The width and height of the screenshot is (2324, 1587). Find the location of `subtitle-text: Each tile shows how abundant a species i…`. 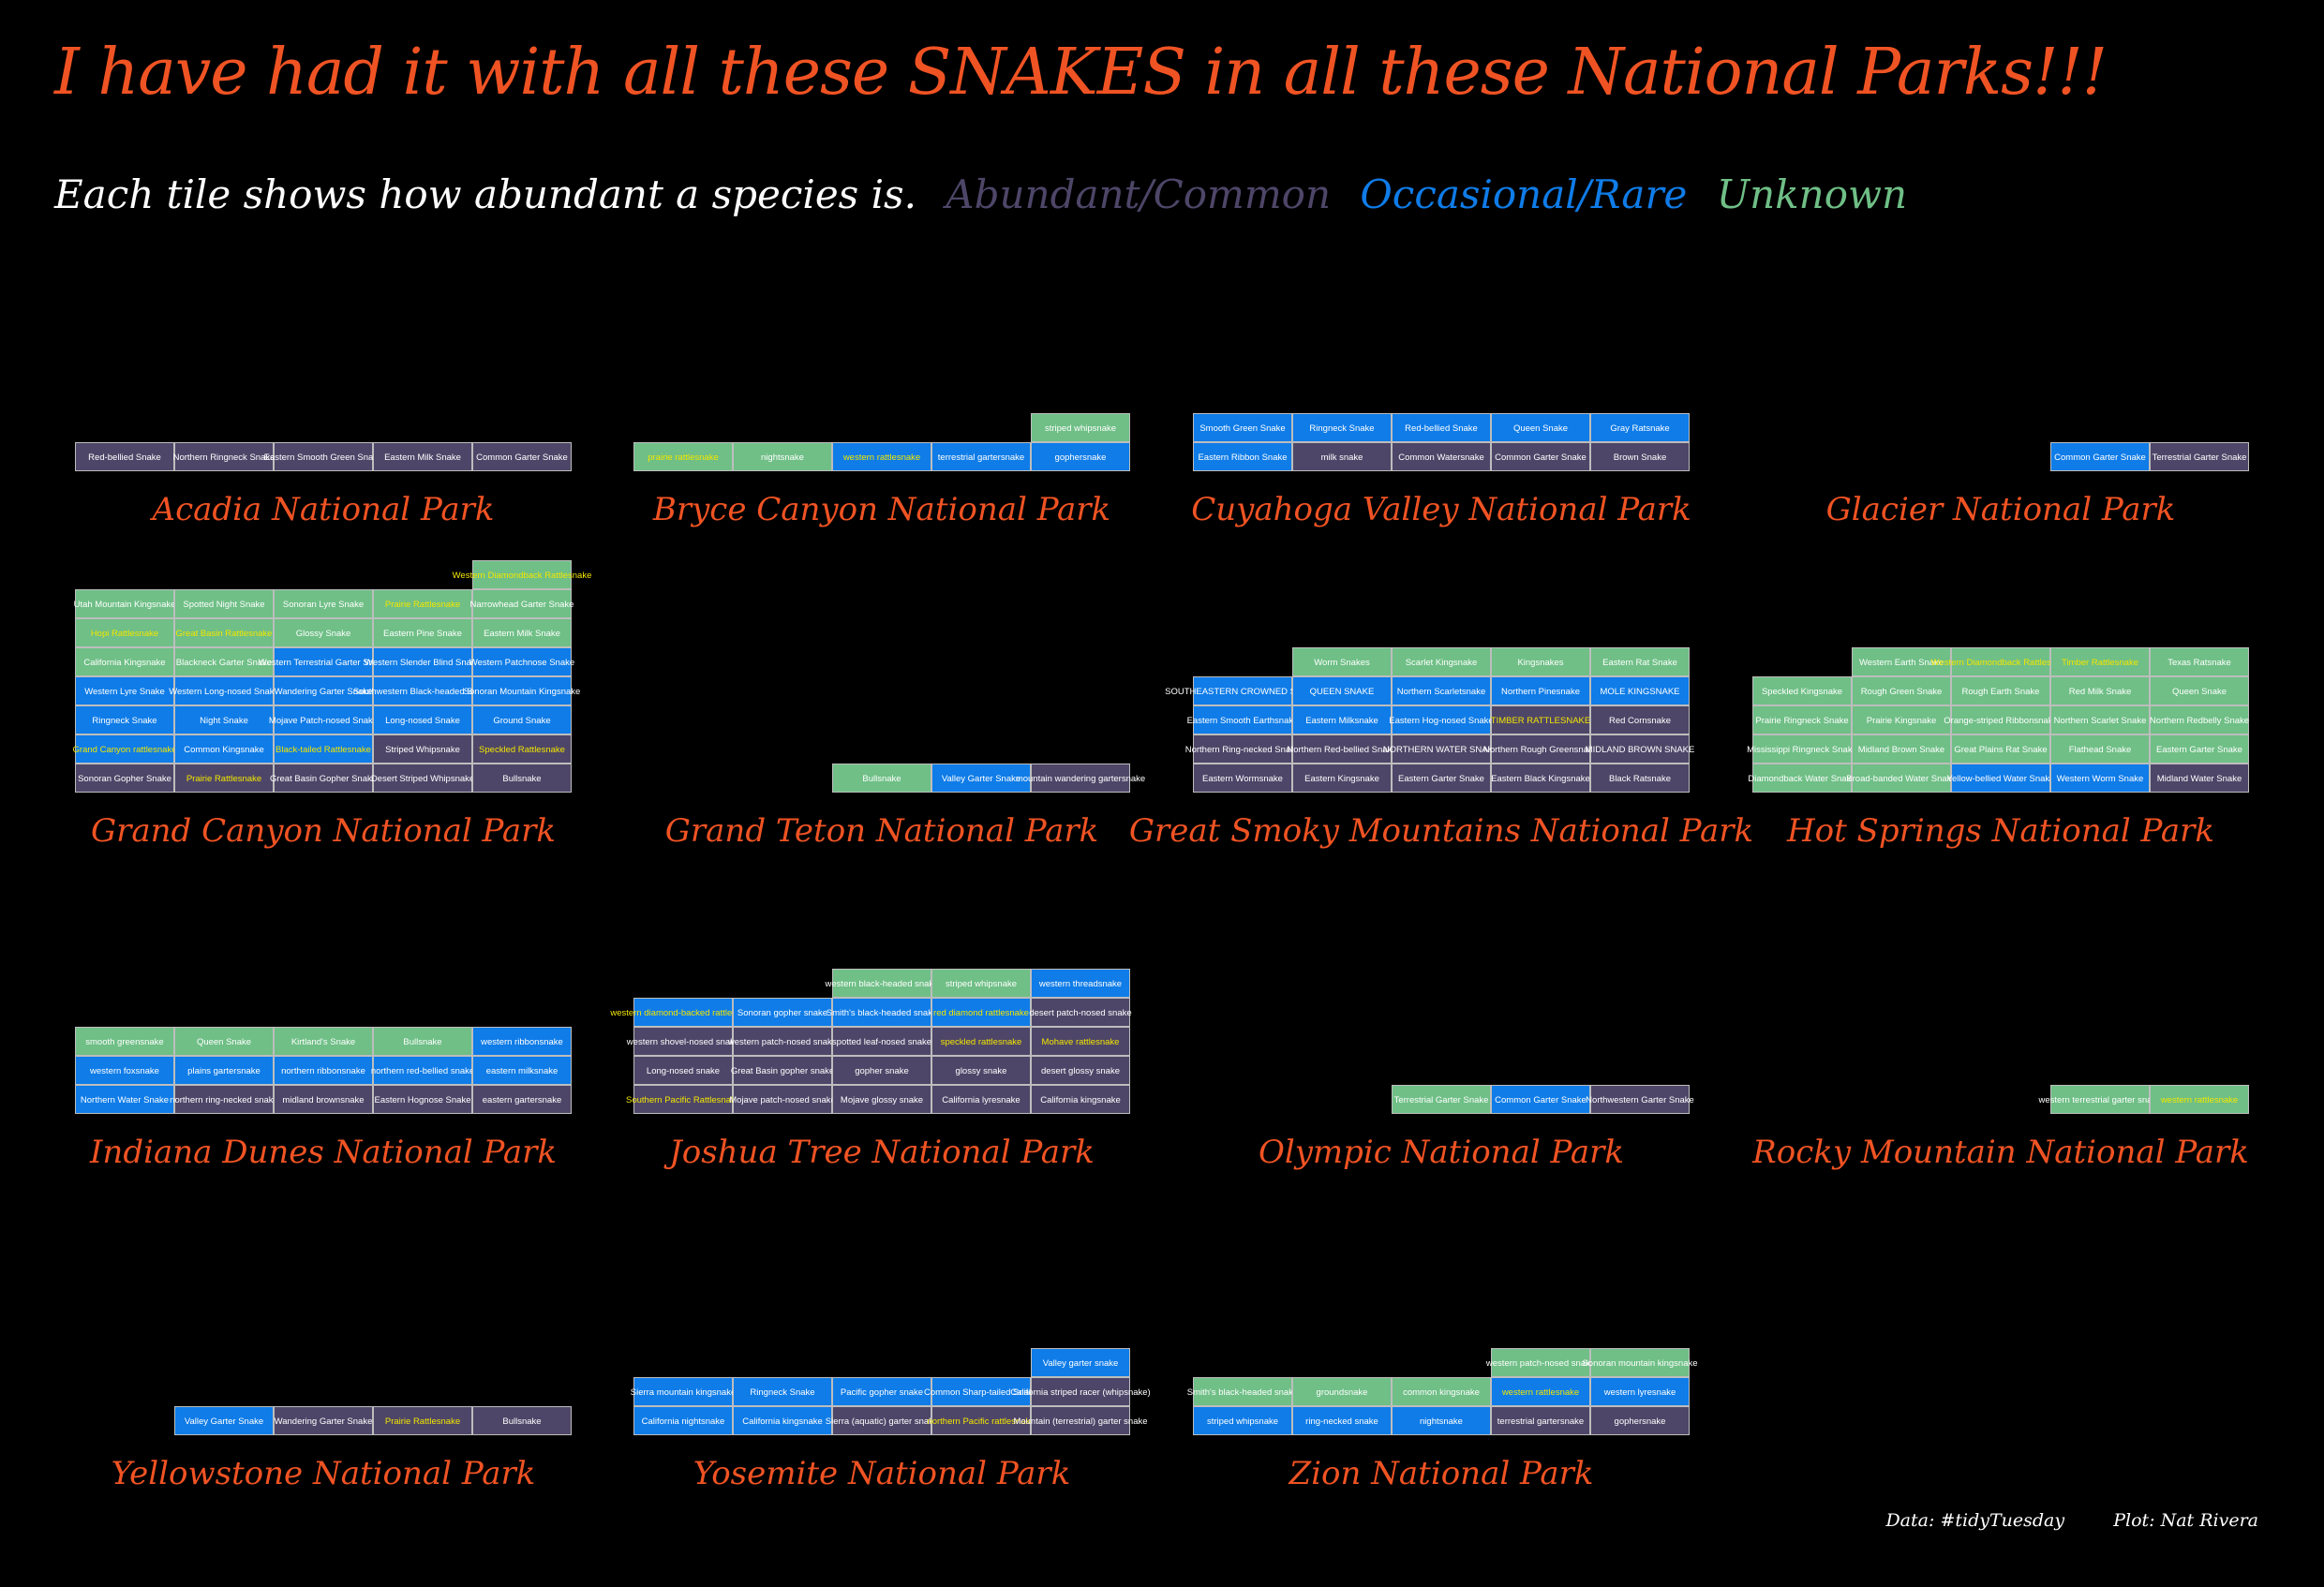

subtitle-text: Each tile shows how abundant a species i… is located at coordinates (485, 194).